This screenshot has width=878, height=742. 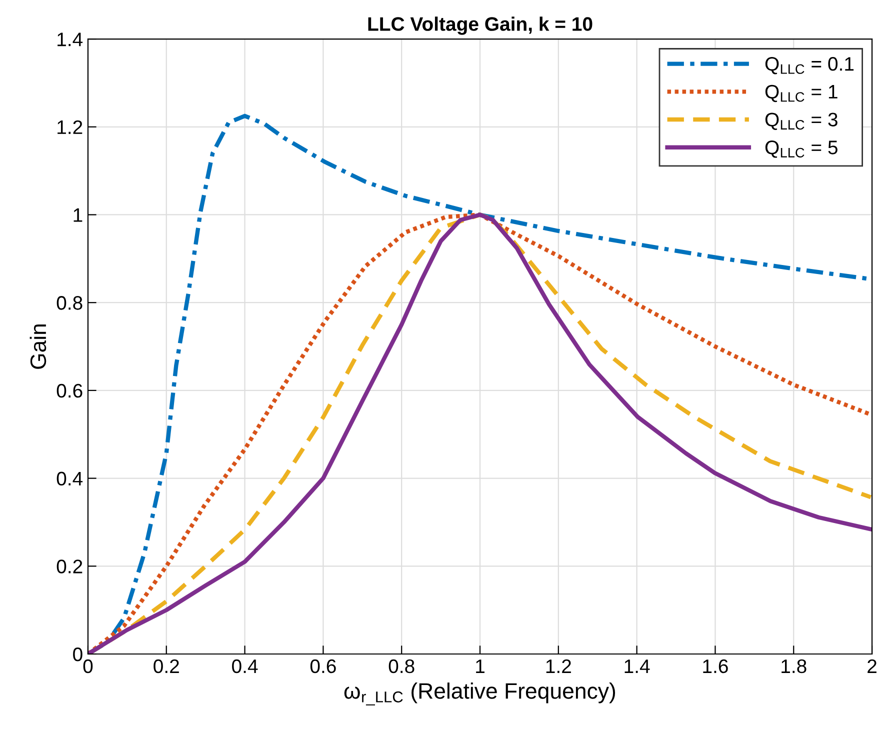 I want to click on x-tick-label: 1.8, so click(x=794, y=666).